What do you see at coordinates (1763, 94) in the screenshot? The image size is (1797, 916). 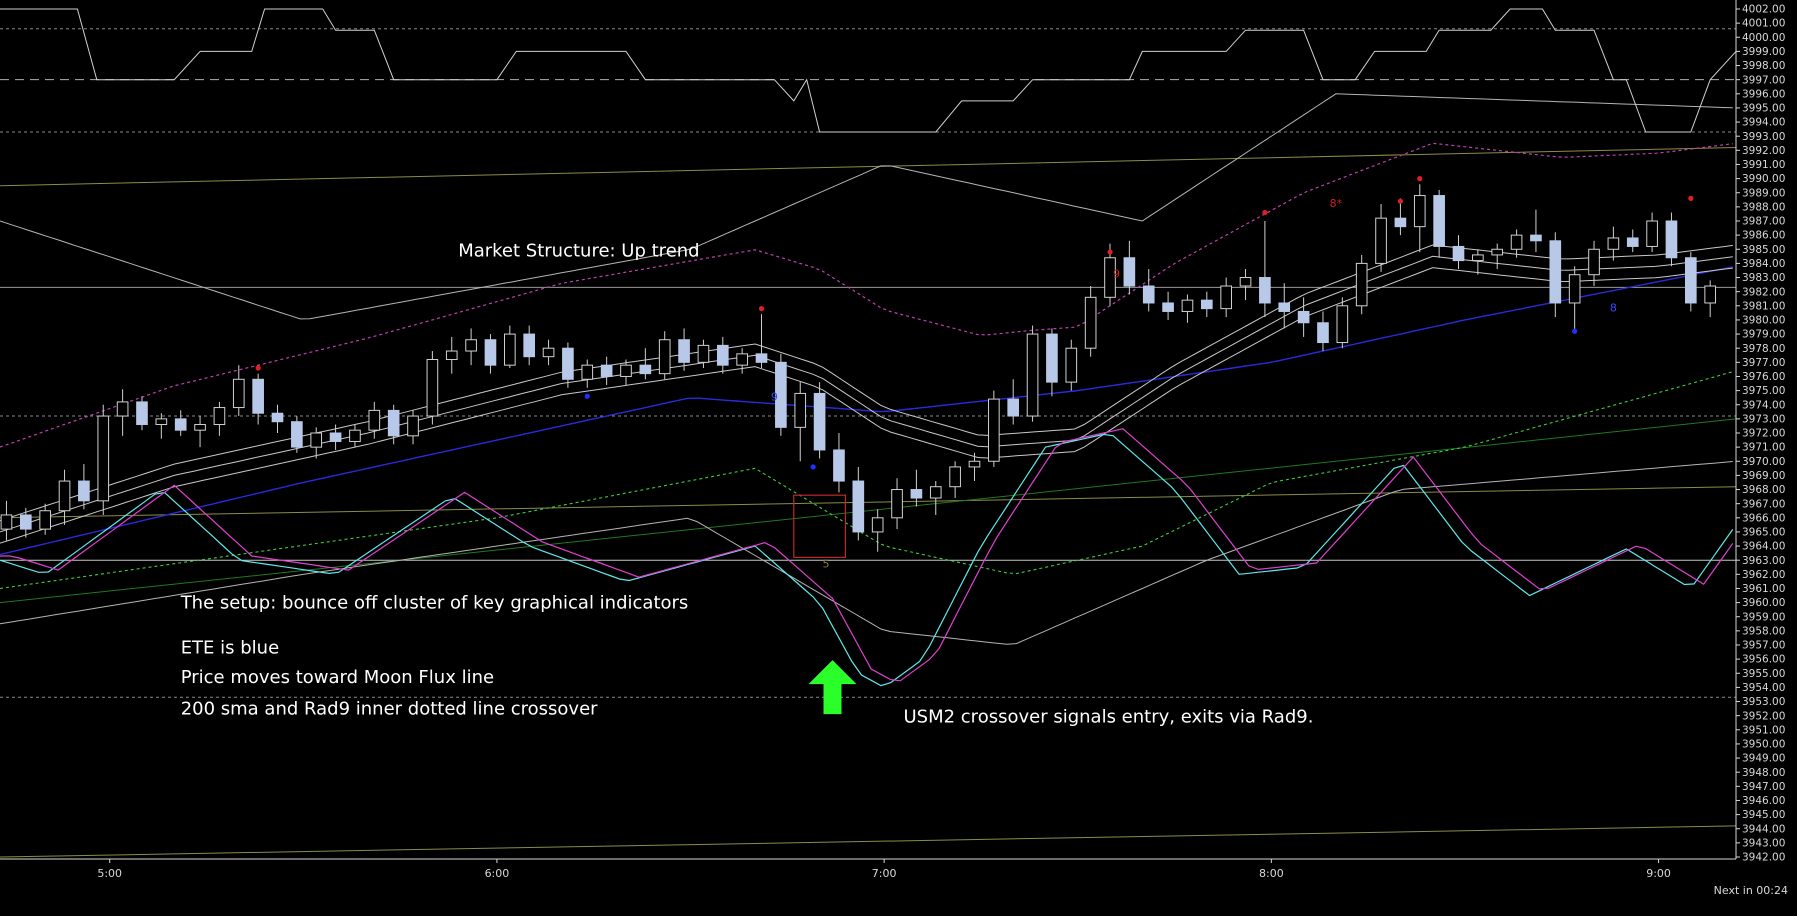 I see `price-tick-label-6: 3996.00` at bounding box center [1763, 94].